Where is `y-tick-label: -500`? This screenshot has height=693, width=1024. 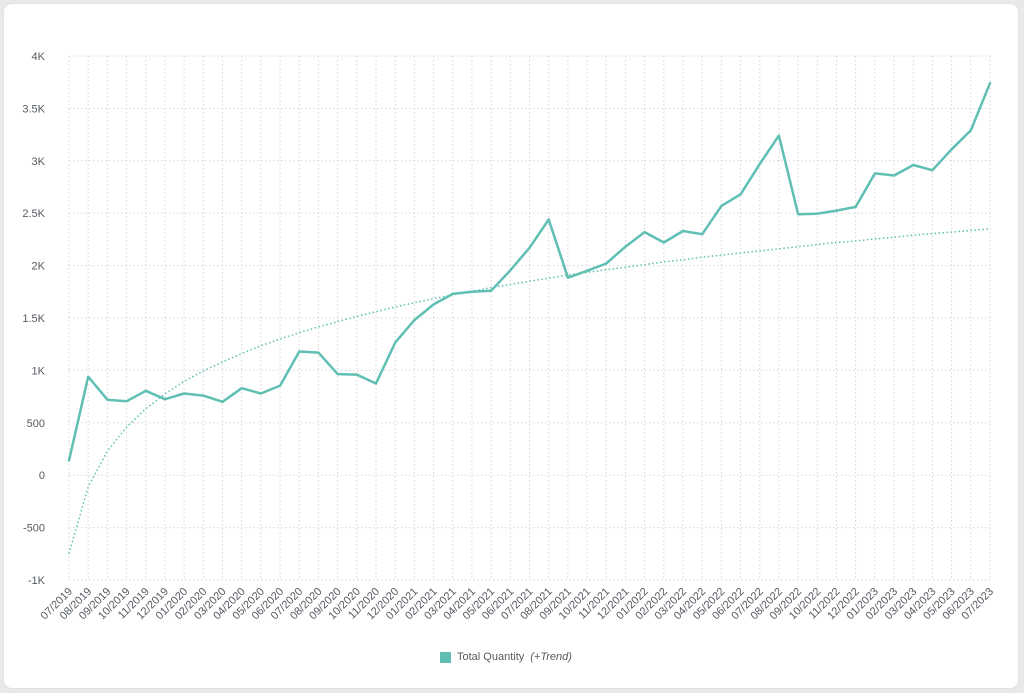
y-tick-label: -500 is located at coordinates (34, 529).